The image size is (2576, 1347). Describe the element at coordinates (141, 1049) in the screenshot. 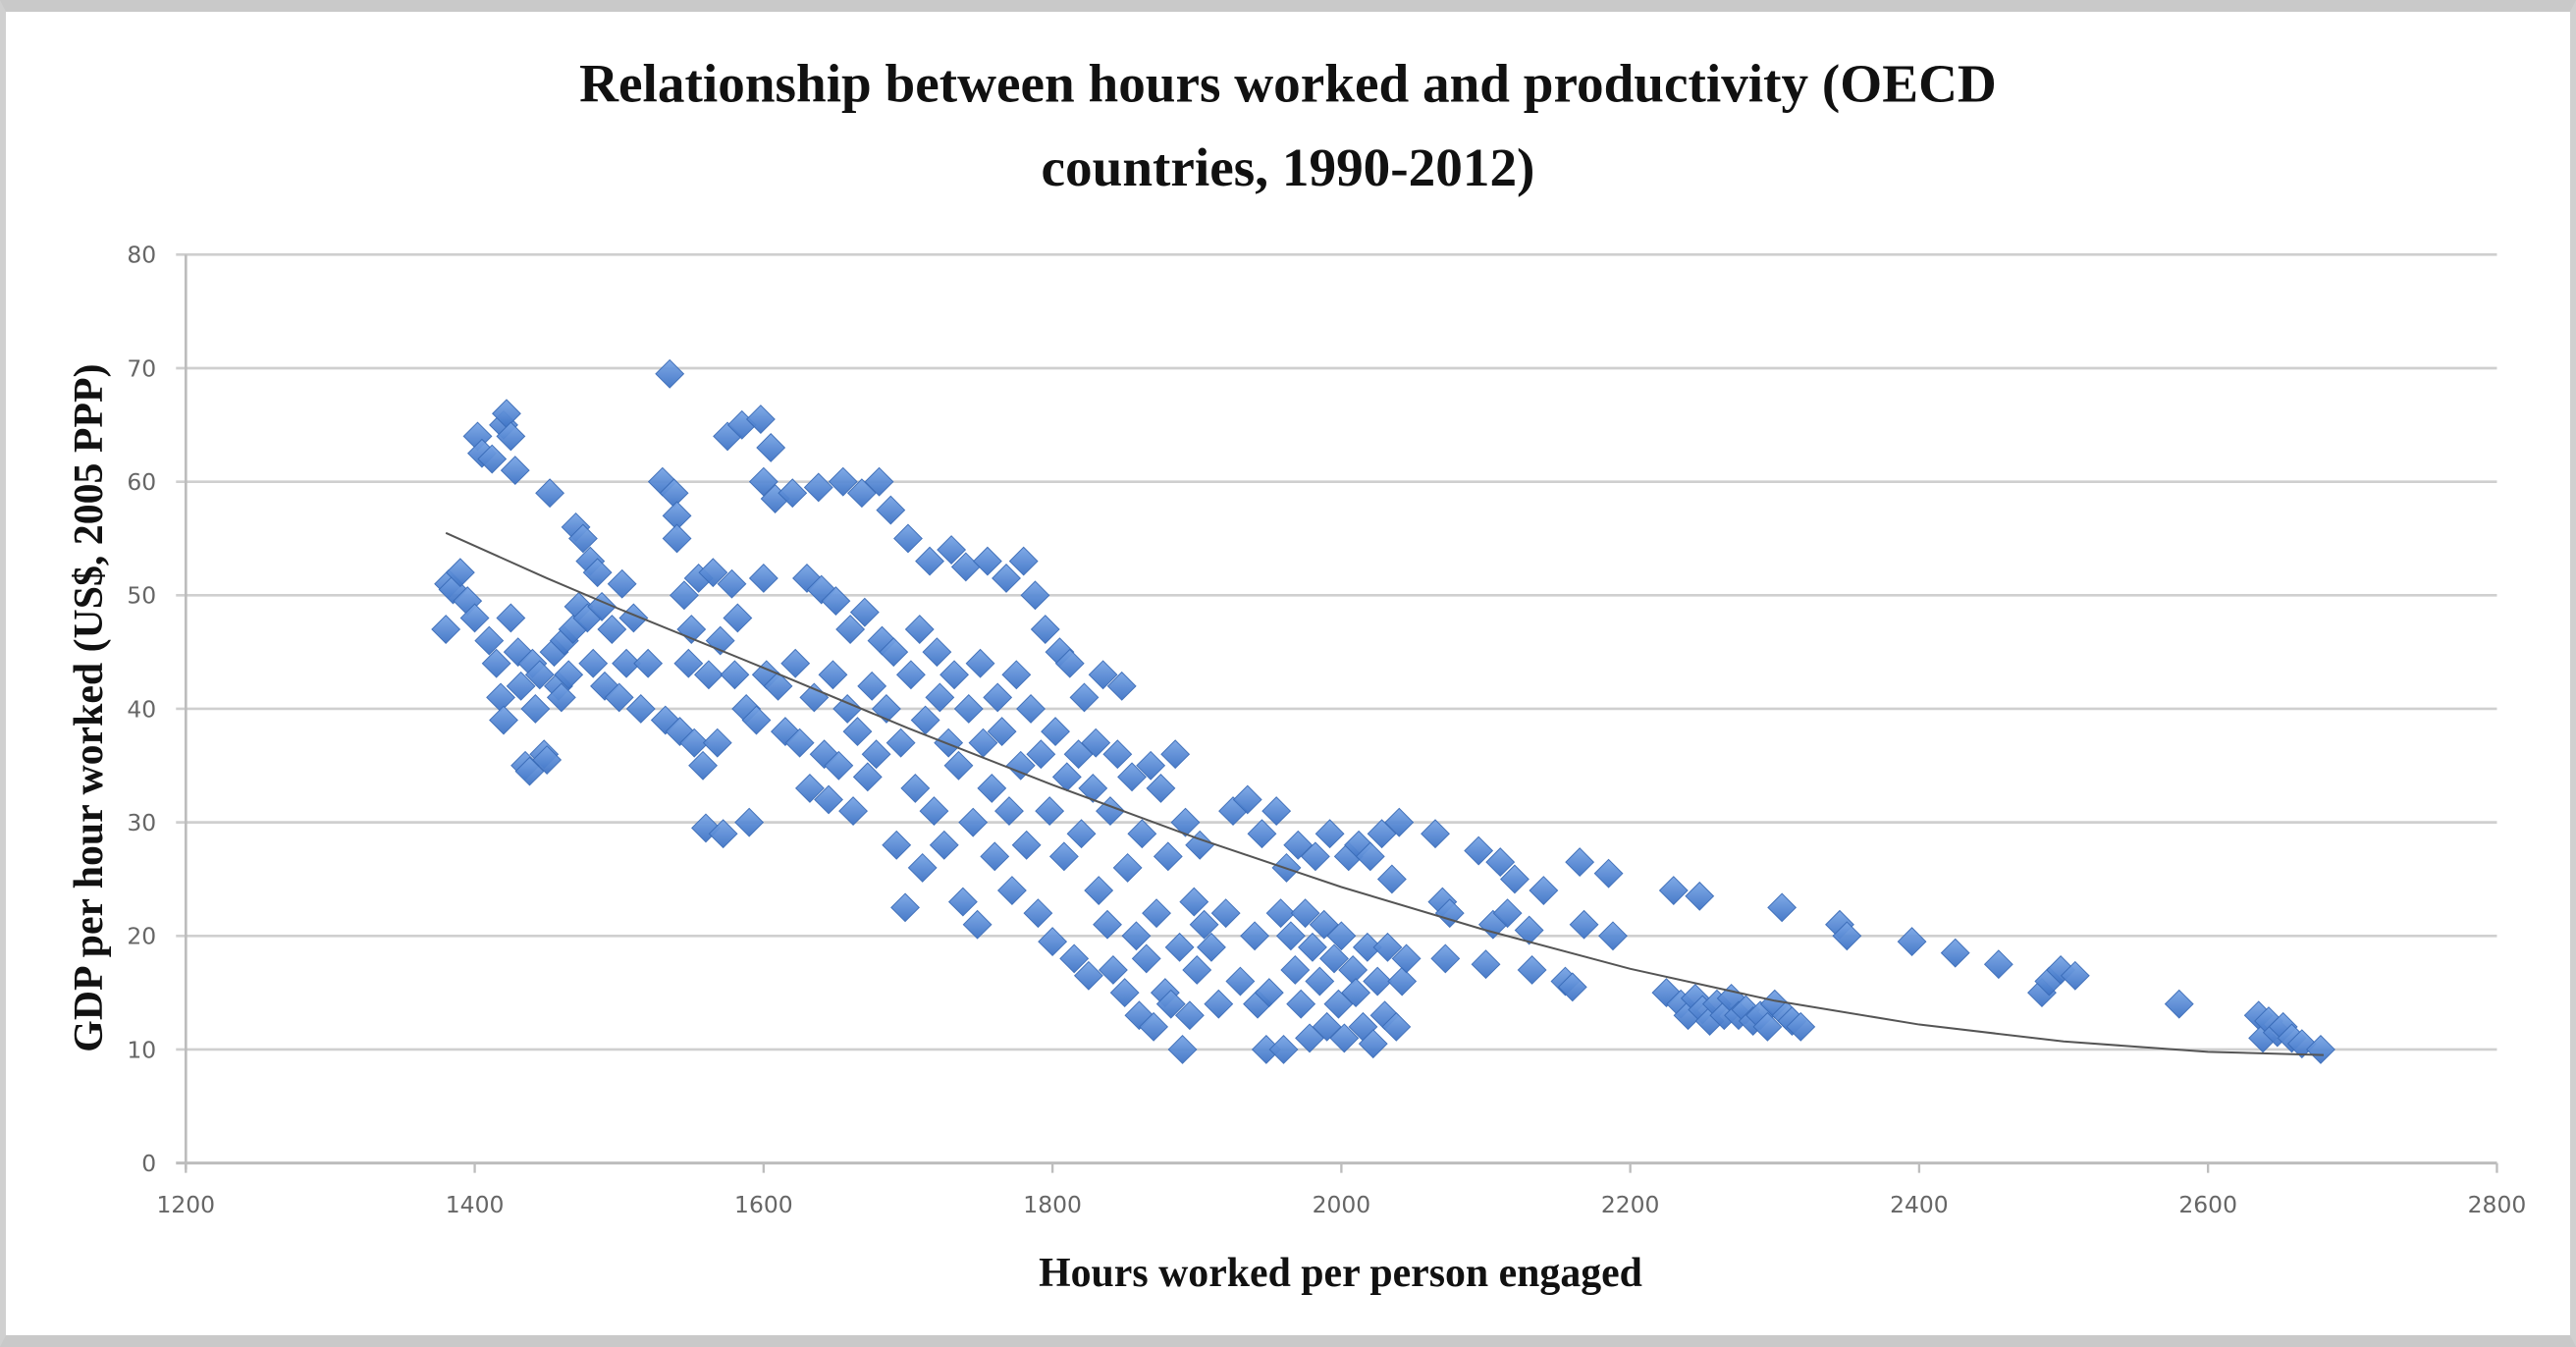

I see `y-tick-label: 10` at that location.